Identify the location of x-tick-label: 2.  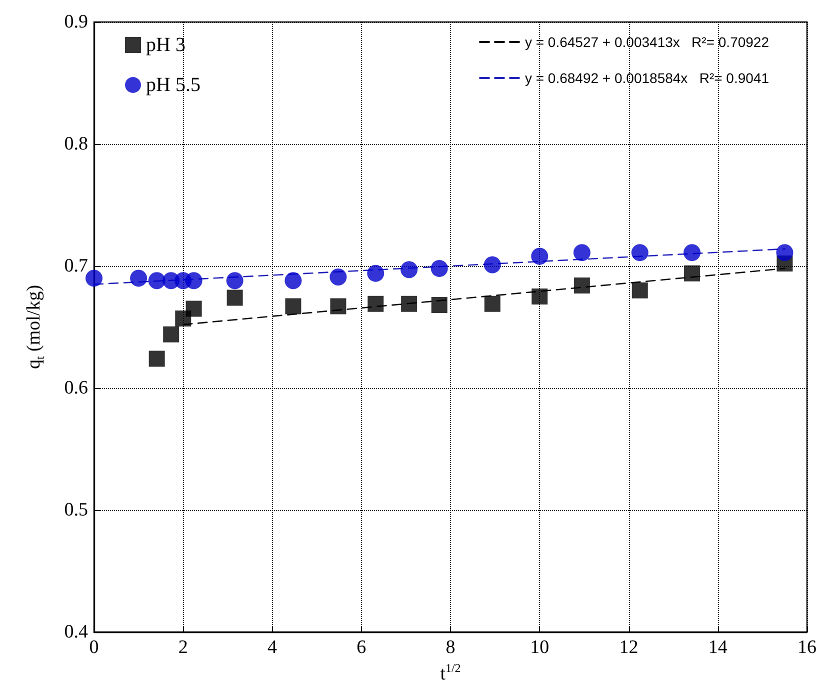
(183, 647).